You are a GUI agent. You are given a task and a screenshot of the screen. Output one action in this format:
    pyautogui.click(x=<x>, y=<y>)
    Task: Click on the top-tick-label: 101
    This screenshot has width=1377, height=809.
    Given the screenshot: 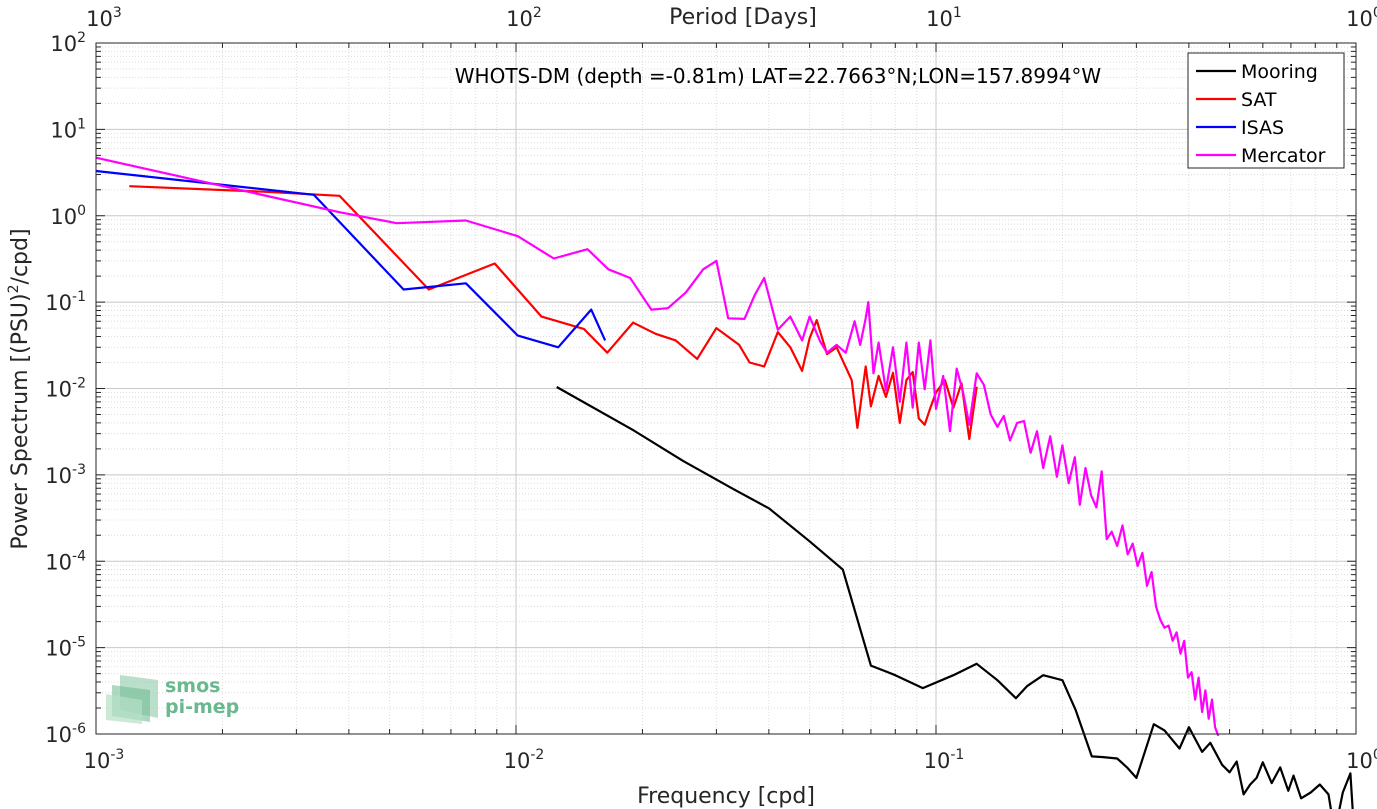 What is the action you would take?
    pyautogui.click(x=944, y=18)
    